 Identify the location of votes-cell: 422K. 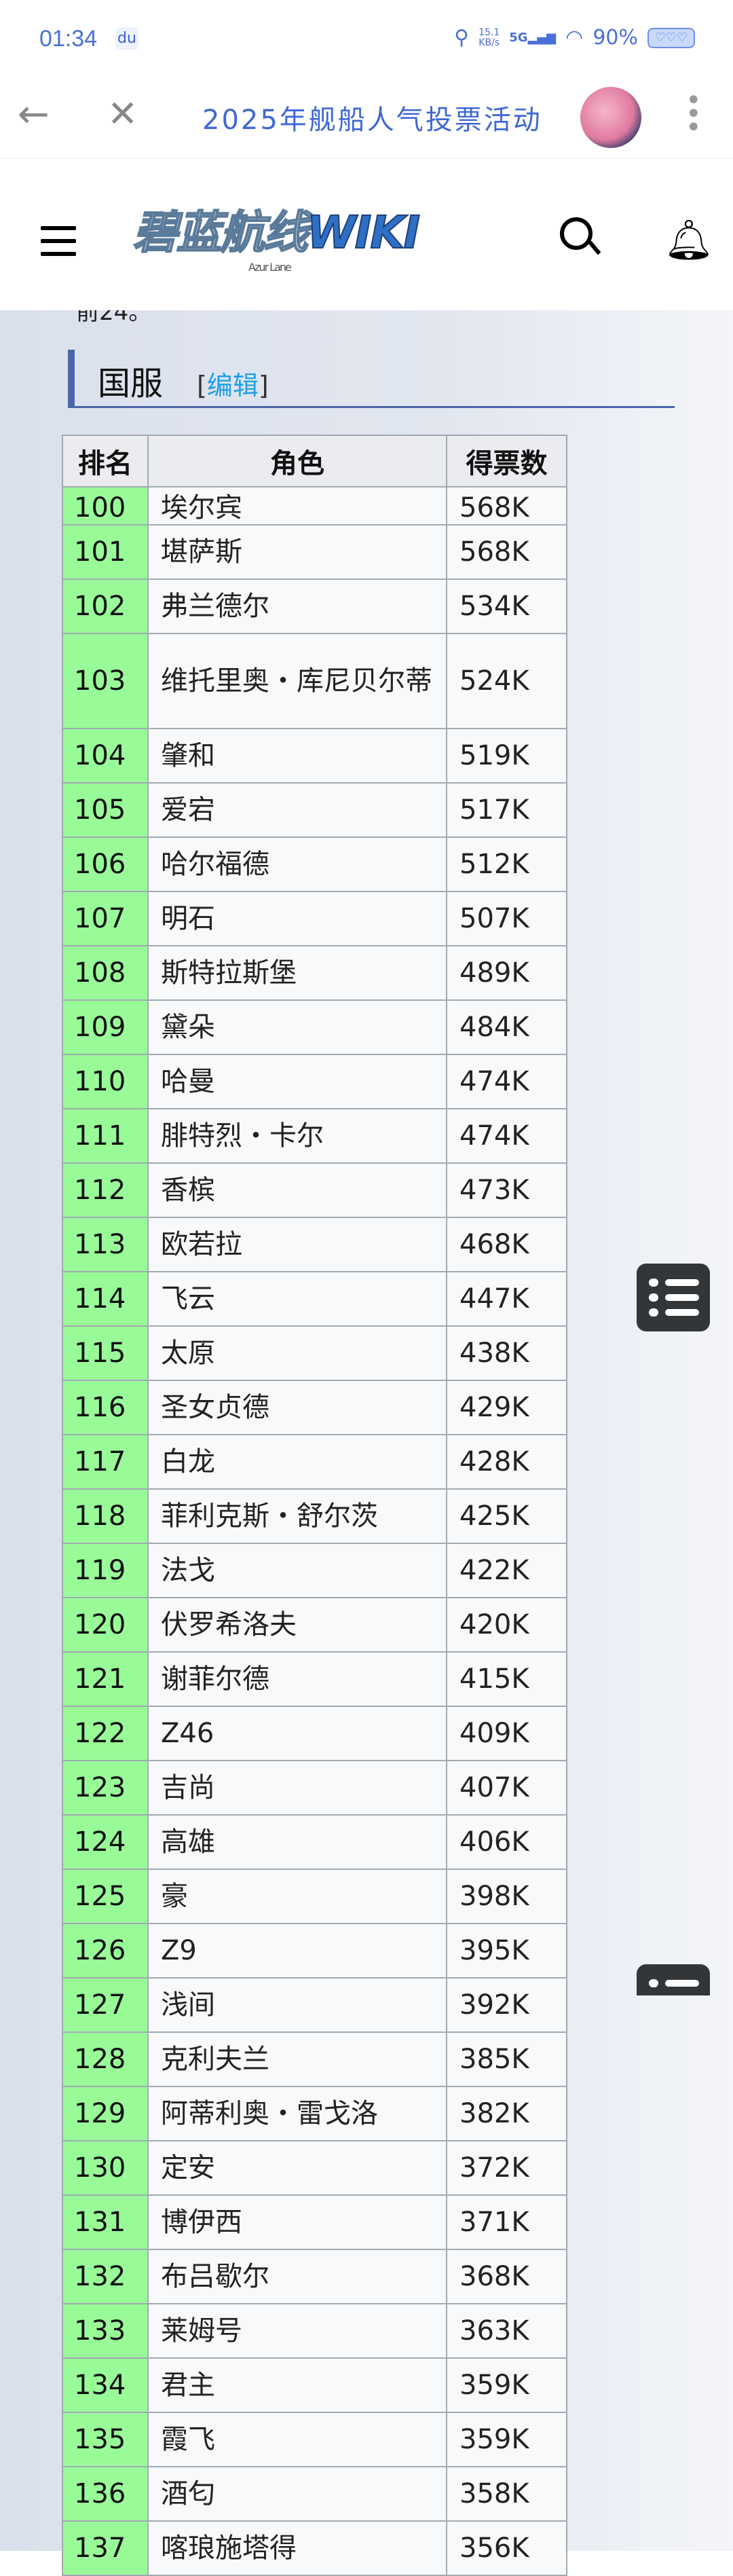
(494, 1570).